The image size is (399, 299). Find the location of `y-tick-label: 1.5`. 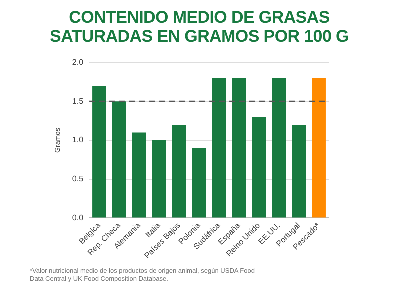

y-tick-label: 1.5 is located at coordinates (78, 101).